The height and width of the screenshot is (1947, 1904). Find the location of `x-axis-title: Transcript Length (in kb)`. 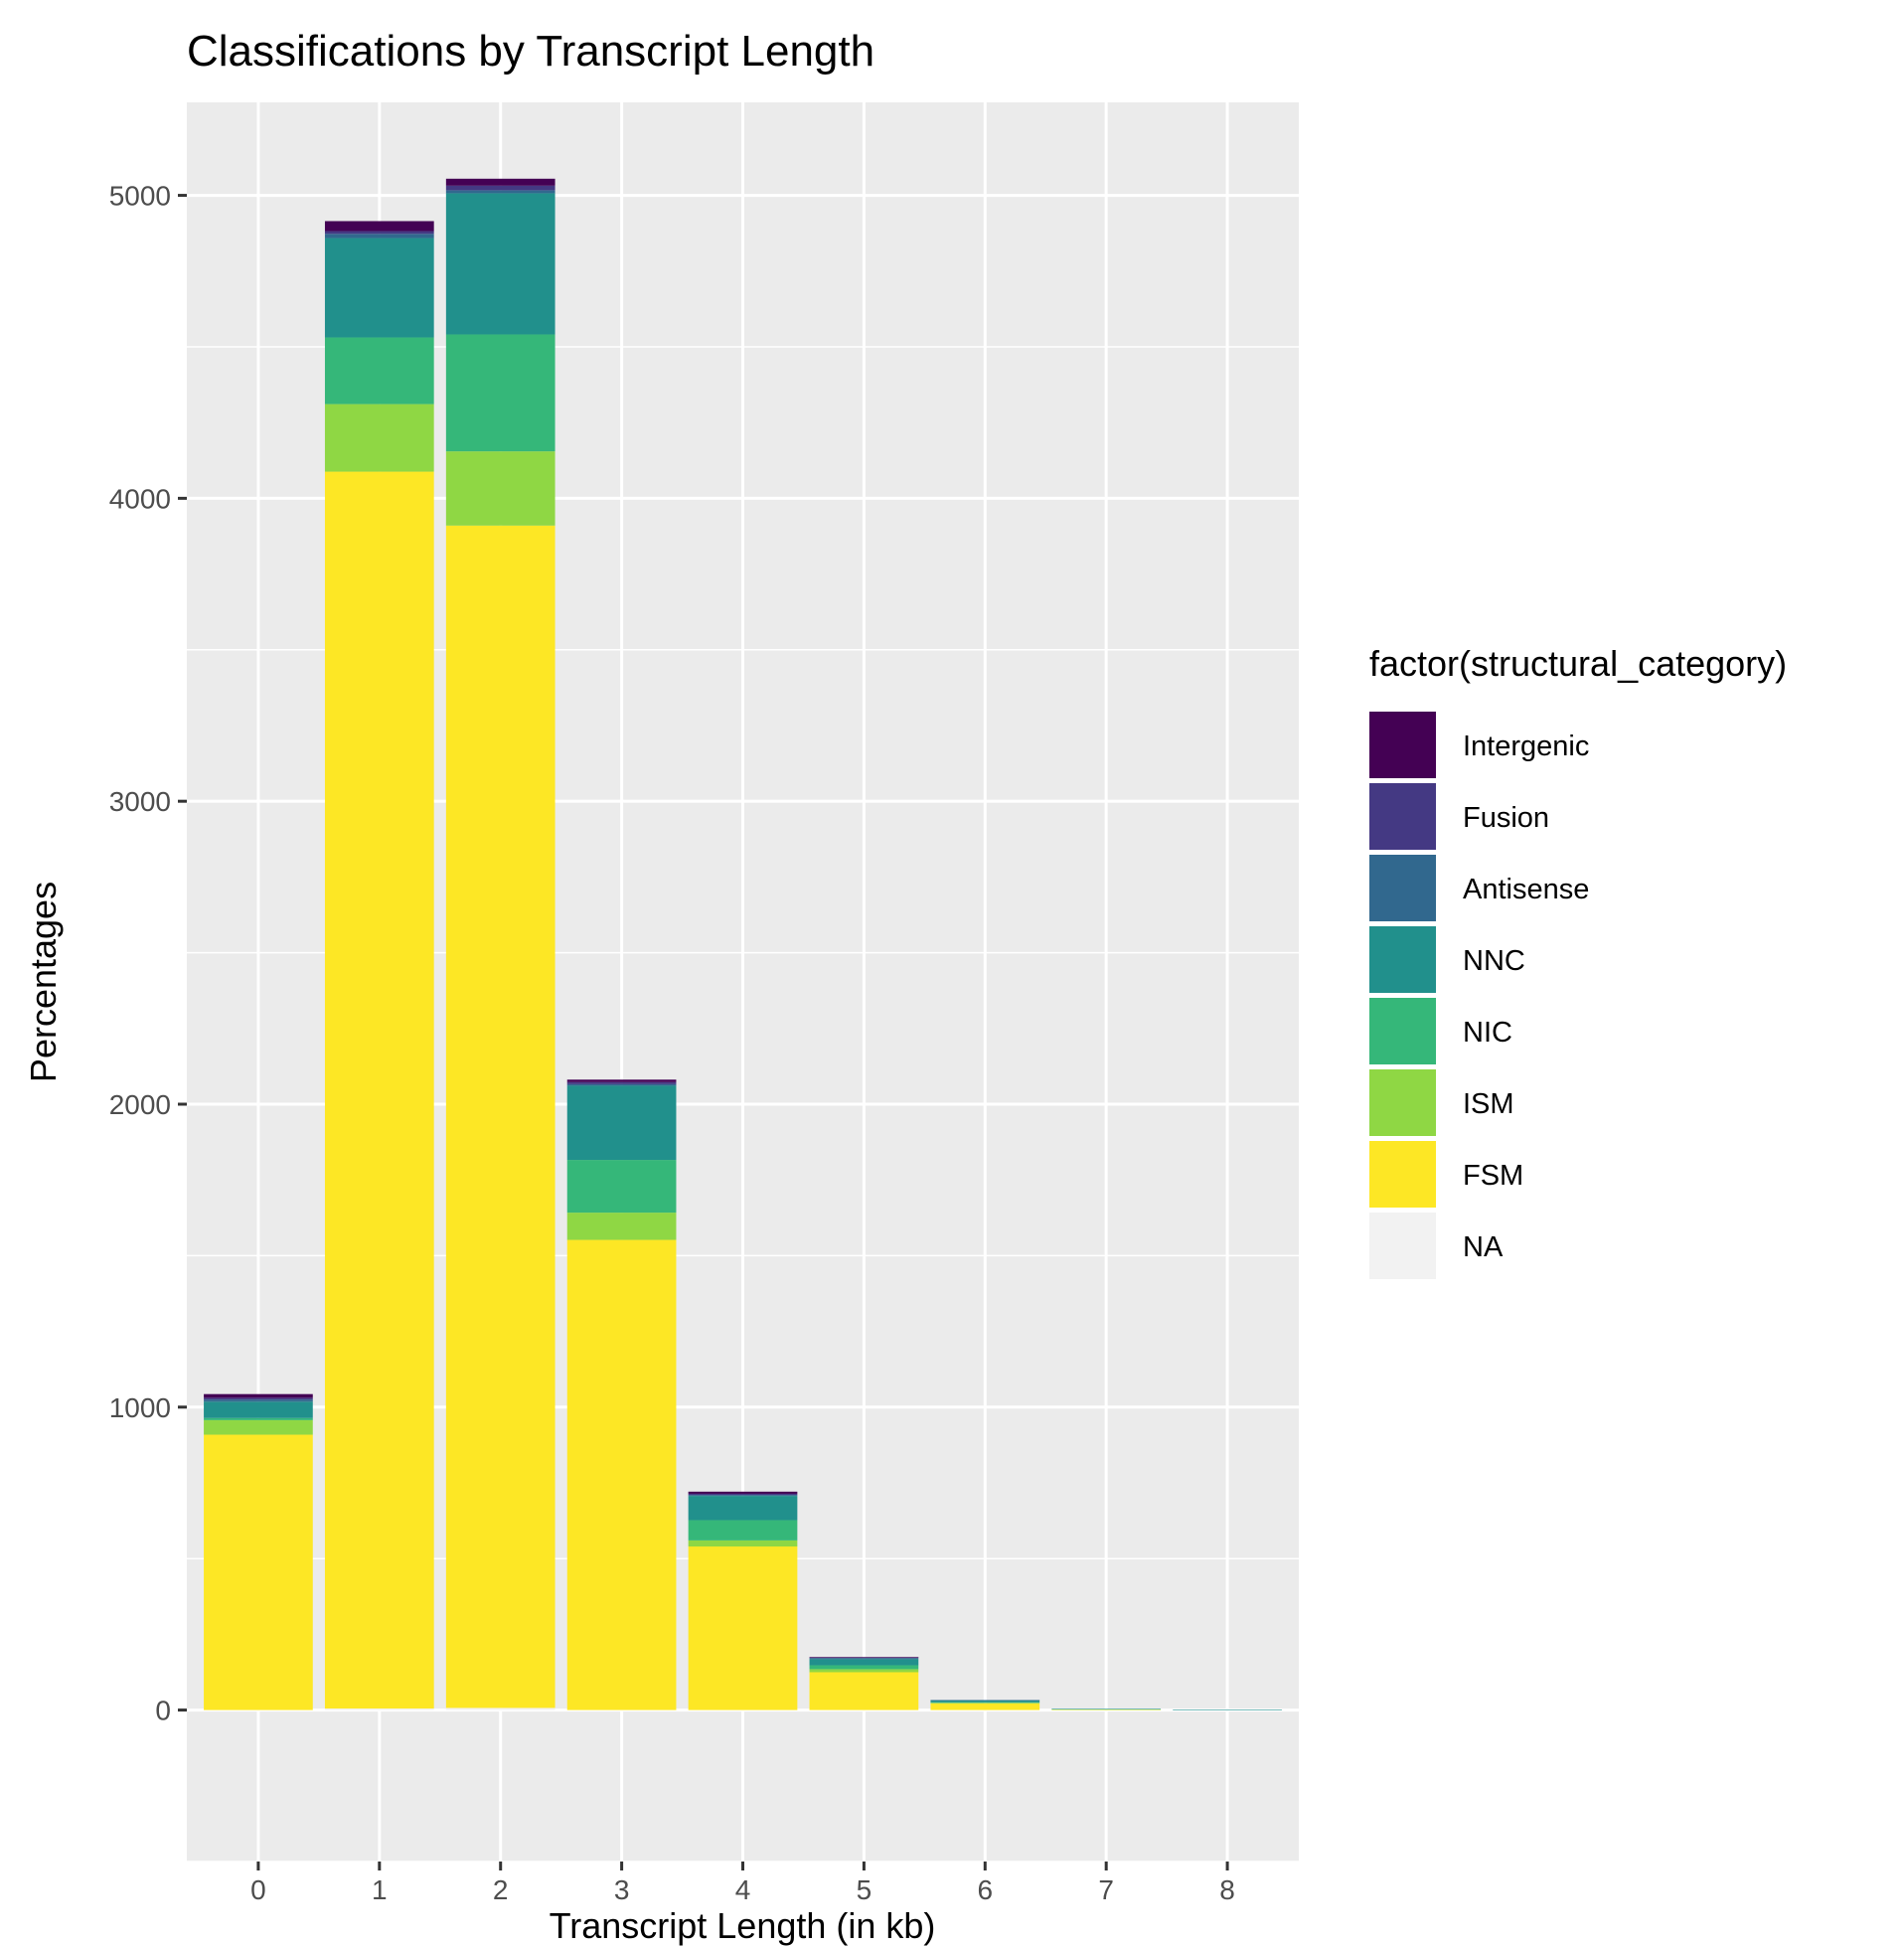

x-axis-title: Transcript Length (in kb) is located at coordinates (743, 1925).